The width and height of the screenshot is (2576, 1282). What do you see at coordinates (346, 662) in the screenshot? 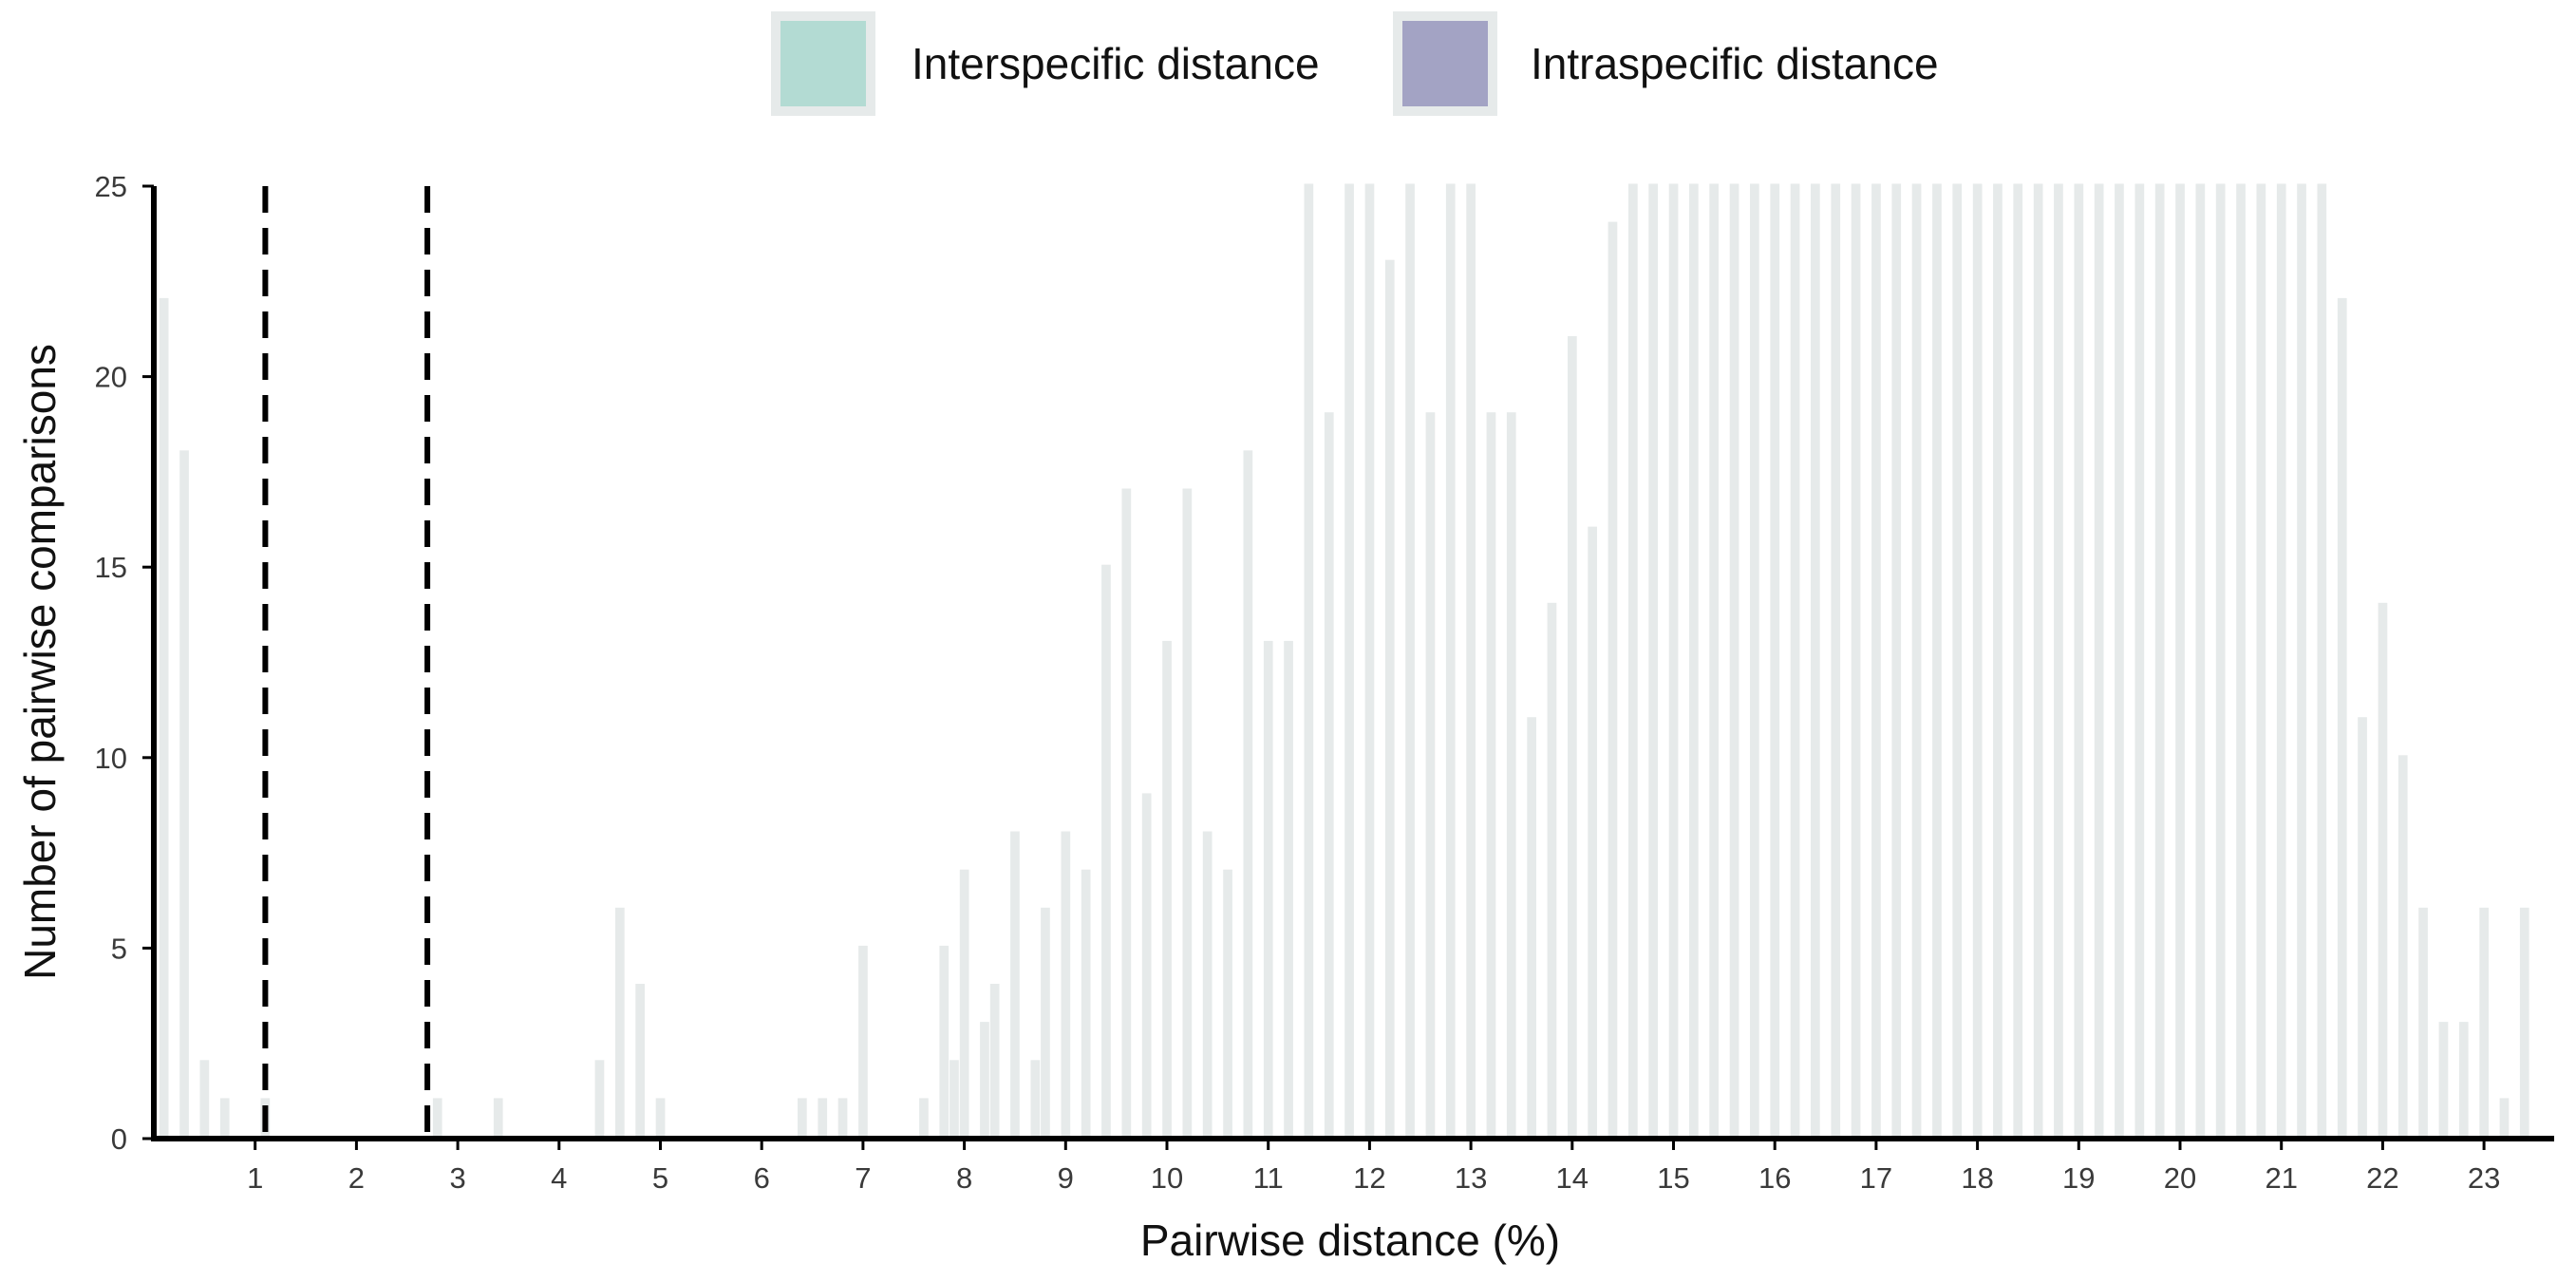
I see `threshold-lines` at bounding box center [346, 662].